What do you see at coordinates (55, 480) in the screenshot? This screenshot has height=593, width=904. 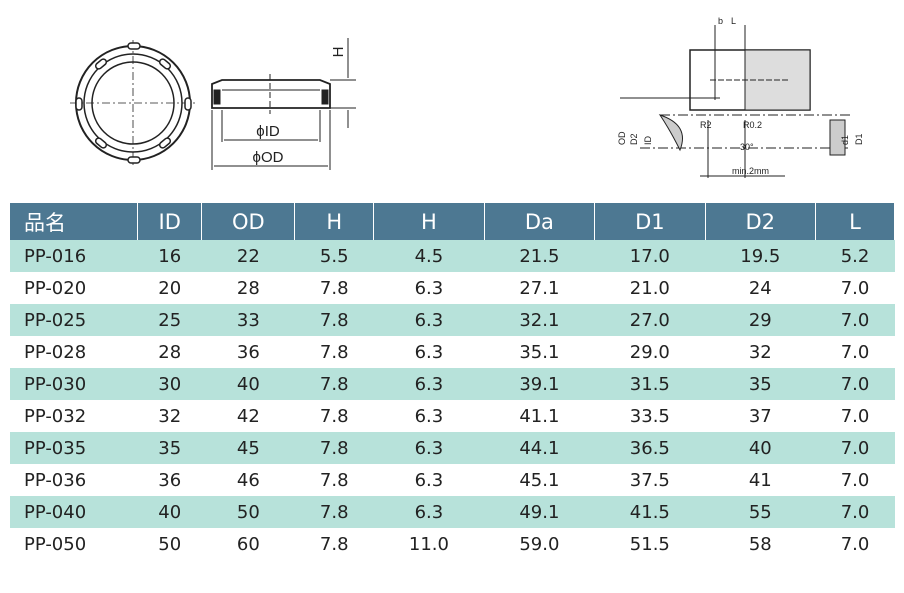 I see `table-cell: PP-036` at bounding box center [55, 480].